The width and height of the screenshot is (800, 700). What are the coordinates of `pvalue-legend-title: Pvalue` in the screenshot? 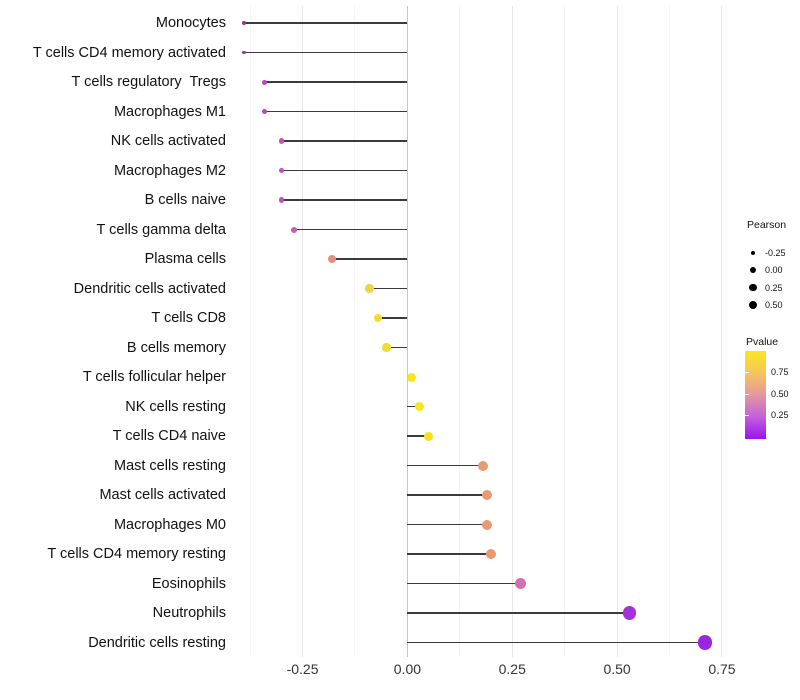 It's located at (762, 342).